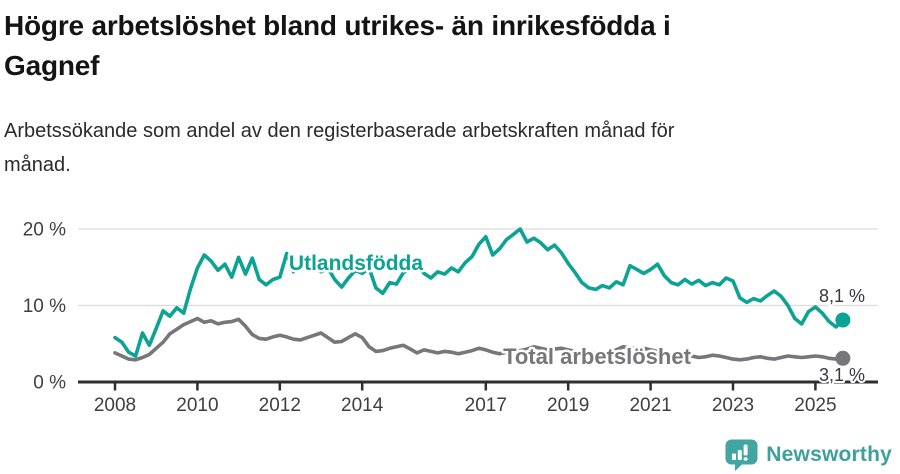 The image size is (900, 474). I want to click on series-line-total-arbetslöshet, so click(479, 339).